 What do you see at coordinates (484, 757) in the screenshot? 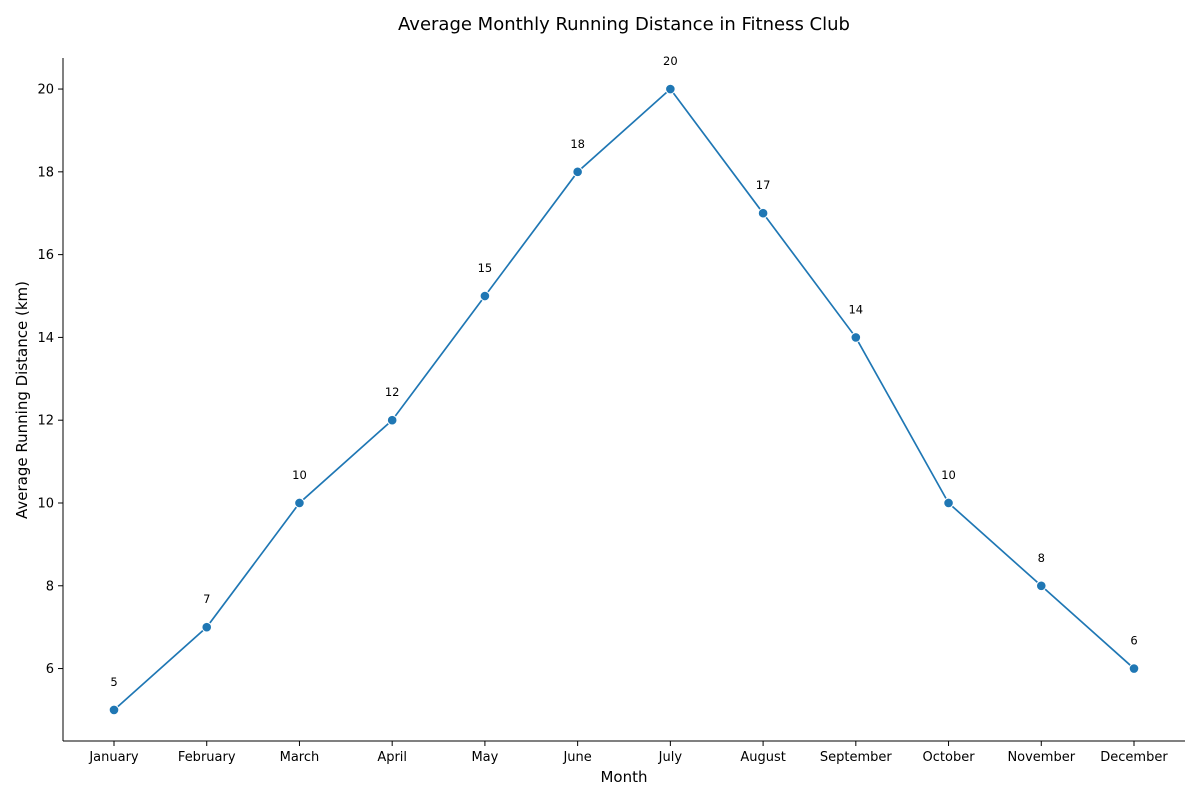
I see `x-tick-label: May` at bounding box center [484, 757].